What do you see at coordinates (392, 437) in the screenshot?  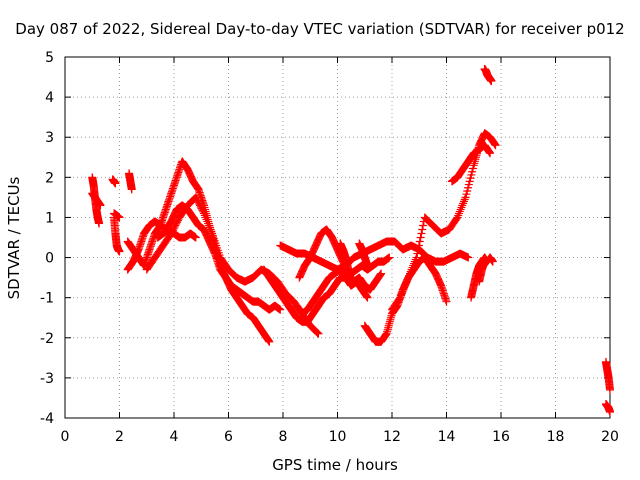 I see `x-tick-label: 12` at bounding box center [392, 437].